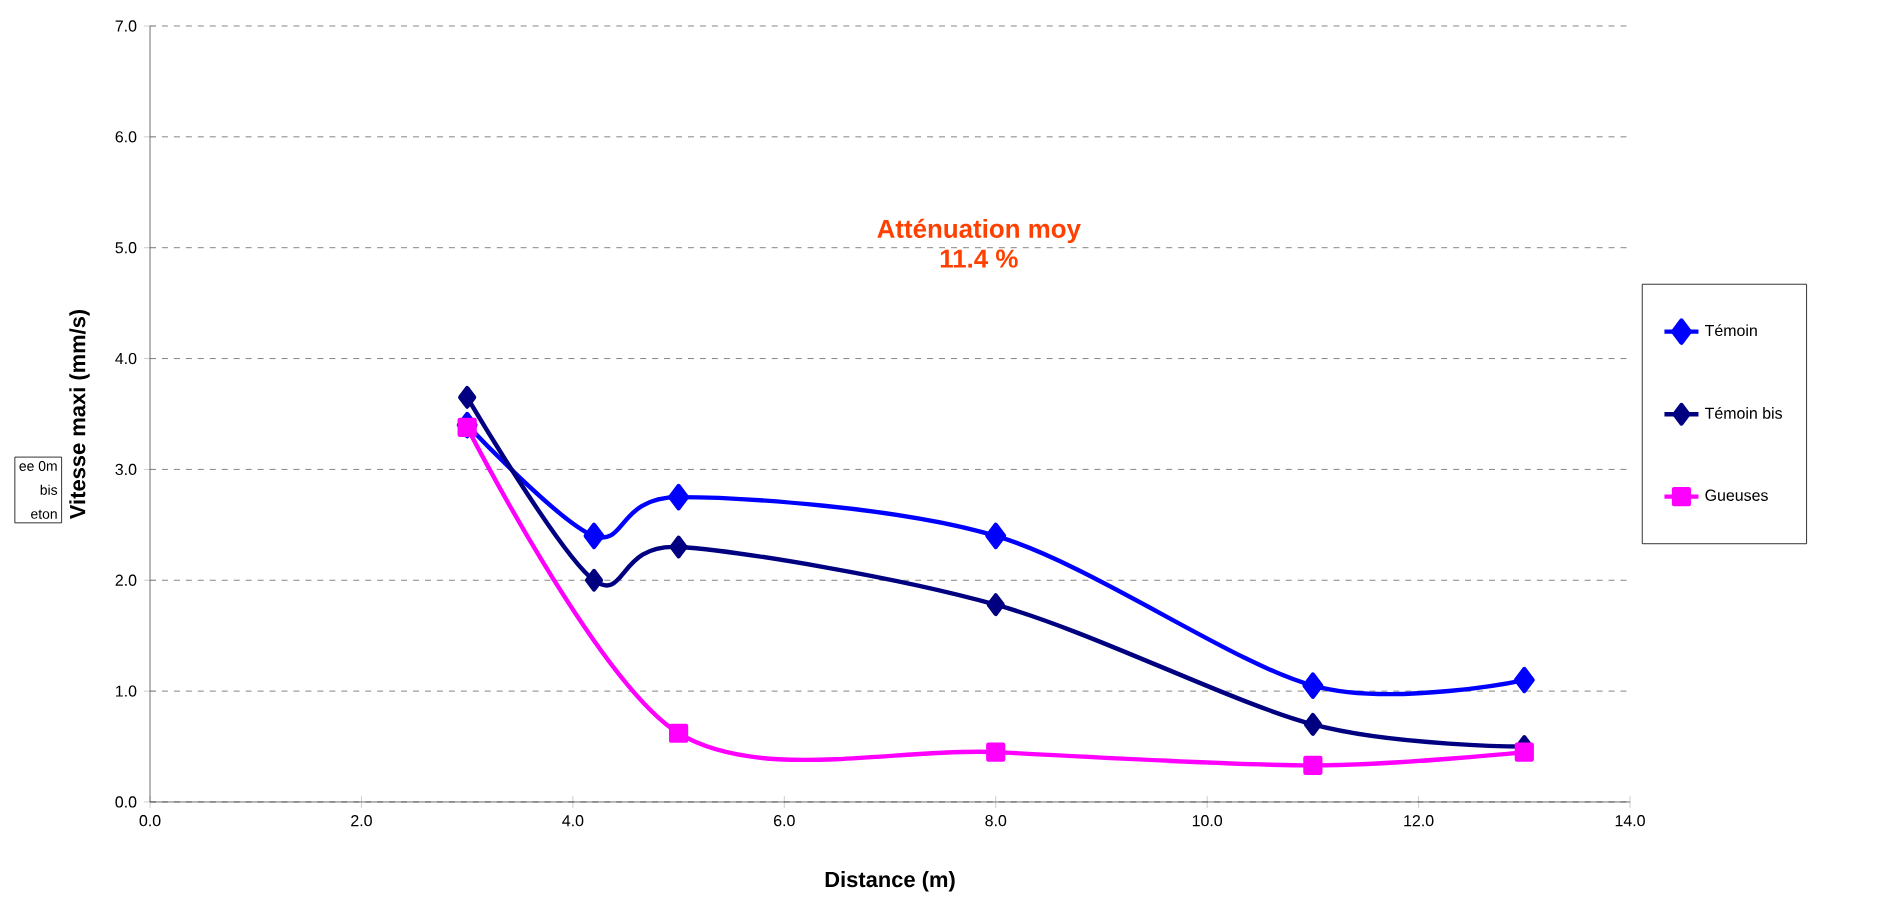 The width and height of the screenshot is (1890, 920). I want to click on x-axis-title: Distance (m), so click(890, 881).